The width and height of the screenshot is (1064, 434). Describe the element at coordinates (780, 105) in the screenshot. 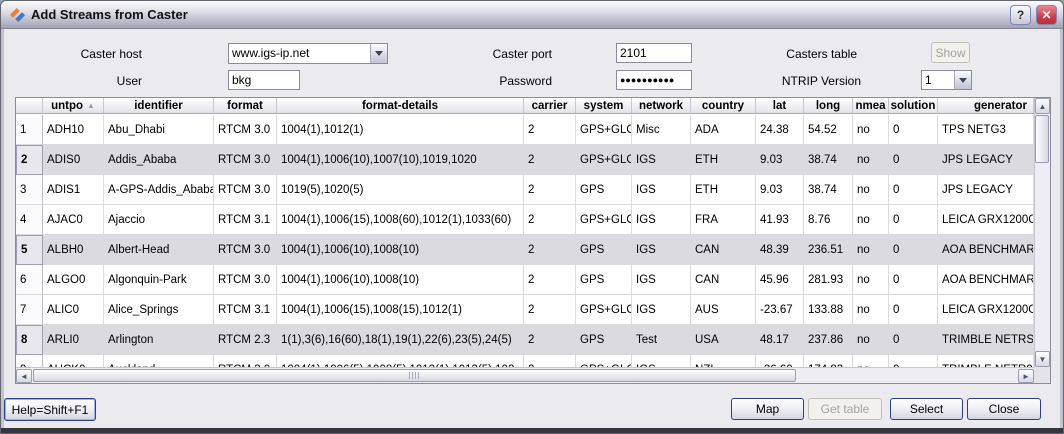

I see `header-lat: lat` at that location.